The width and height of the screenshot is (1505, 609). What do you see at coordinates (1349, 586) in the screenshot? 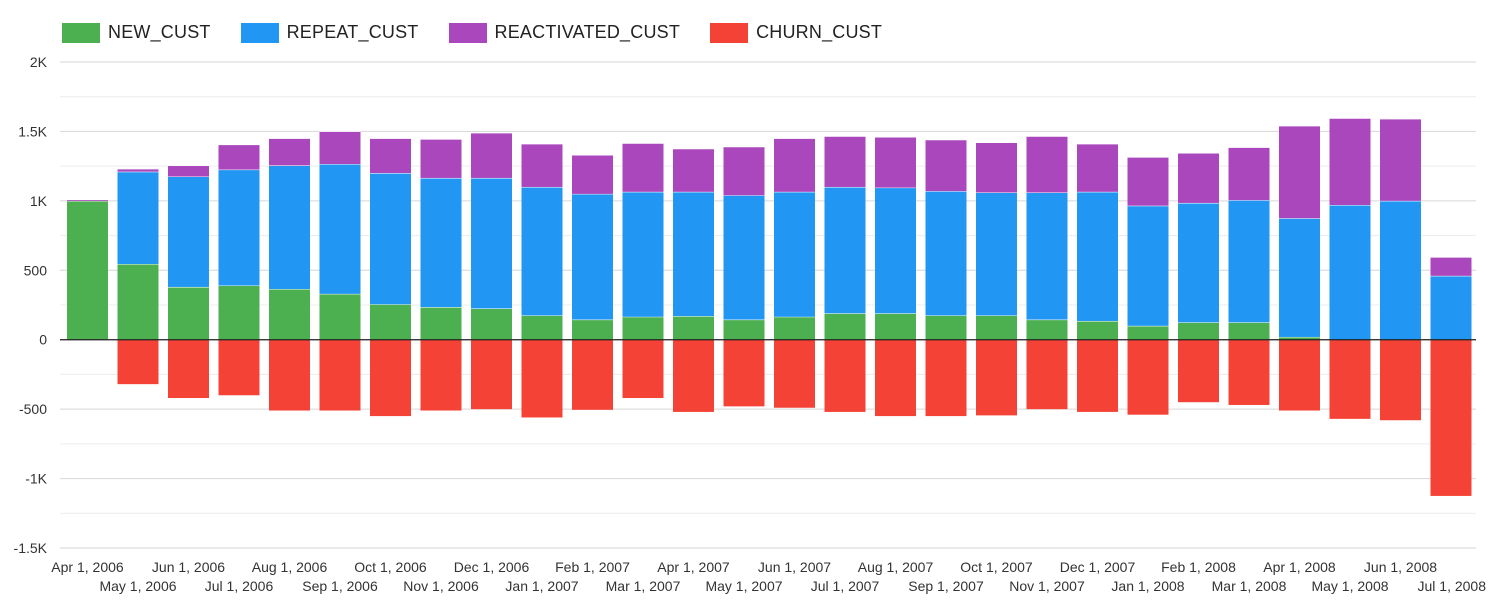
I see `x-tick-label: May 1, 2008` at bounding box center [1349, 586].